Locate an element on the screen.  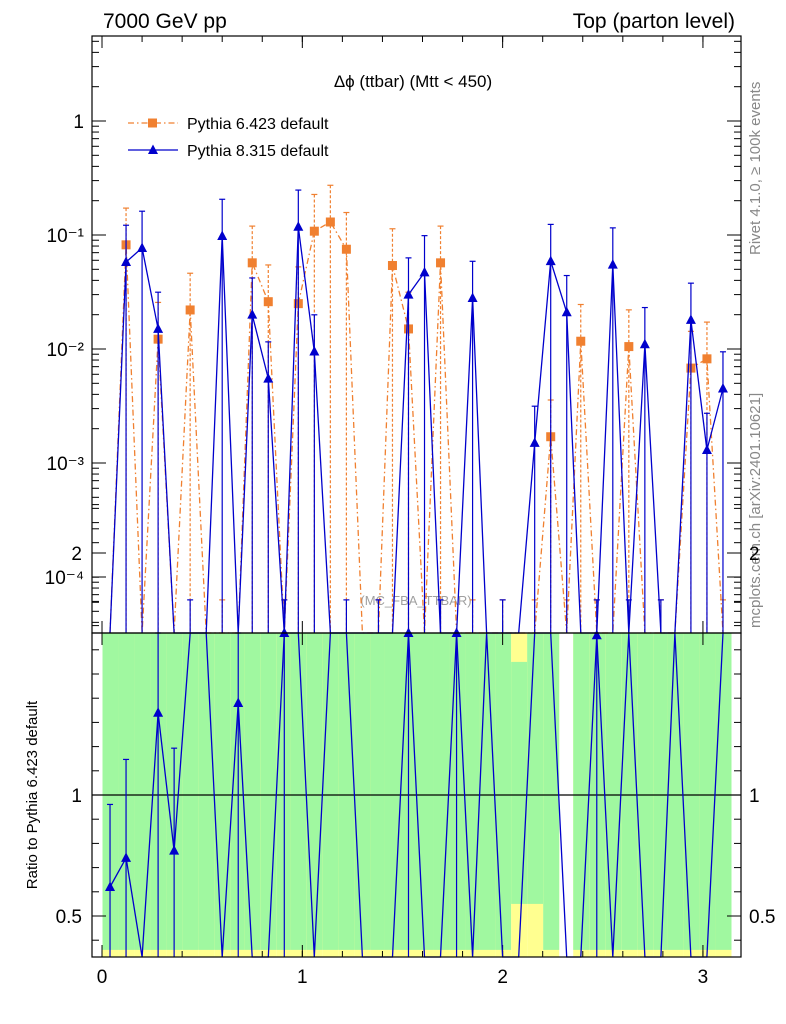
x-tick-label: 1 is located at coordinates (302, 977).